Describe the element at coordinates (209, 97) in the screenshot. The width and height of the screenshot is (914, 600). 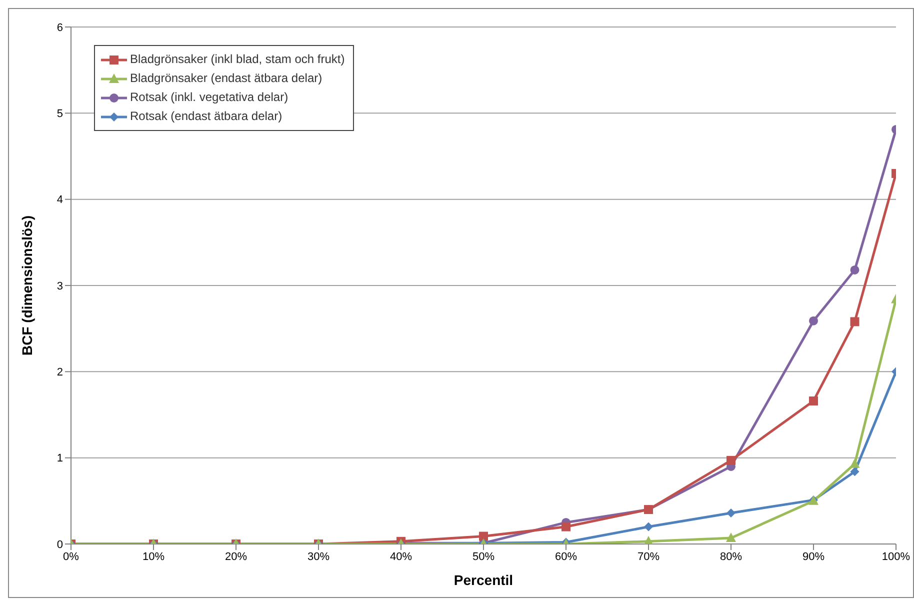
I see `legend-label: Rotsak (inkl. vegetativa delar)` at that location.